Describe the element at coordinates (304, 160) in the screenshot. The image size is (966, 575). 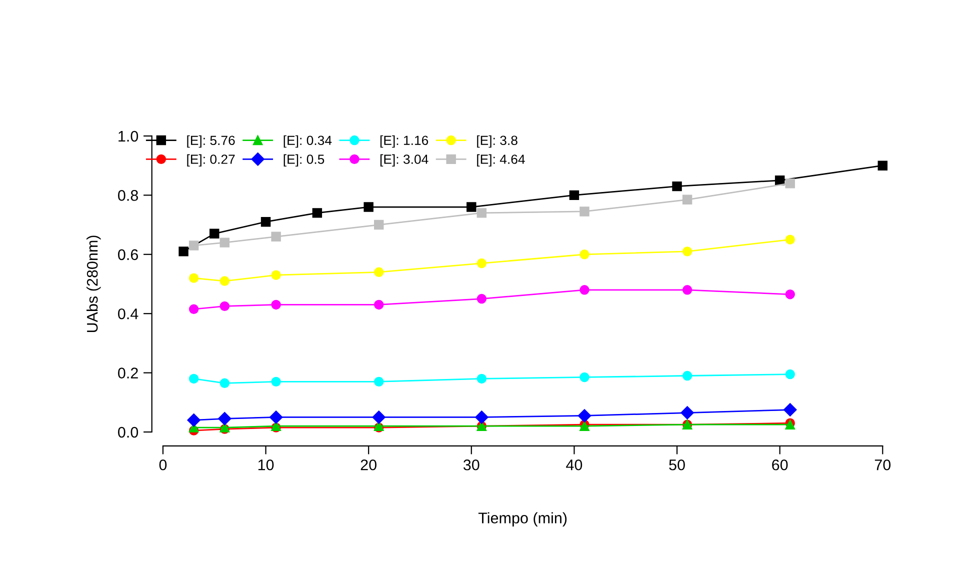
I see `legend-label: [E]: 0.5` at that location.